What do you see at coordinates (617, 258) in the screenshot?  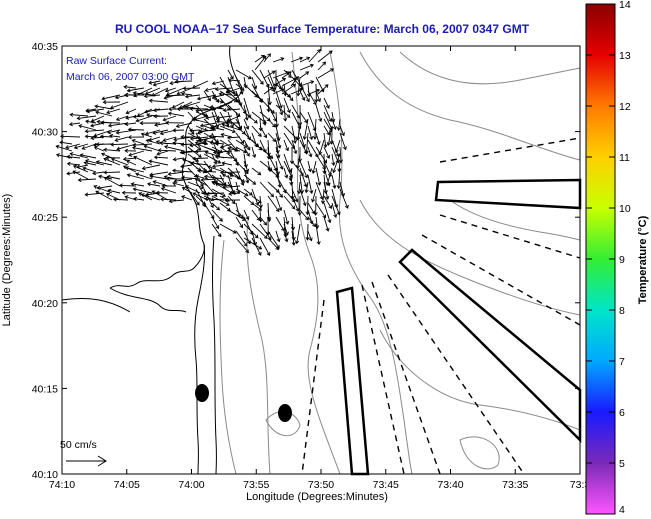 I see `colorbar: 14 13 12 11 10 9 8 7 6 5 4 Temperature (°C)` at bounding box center [617, 258].